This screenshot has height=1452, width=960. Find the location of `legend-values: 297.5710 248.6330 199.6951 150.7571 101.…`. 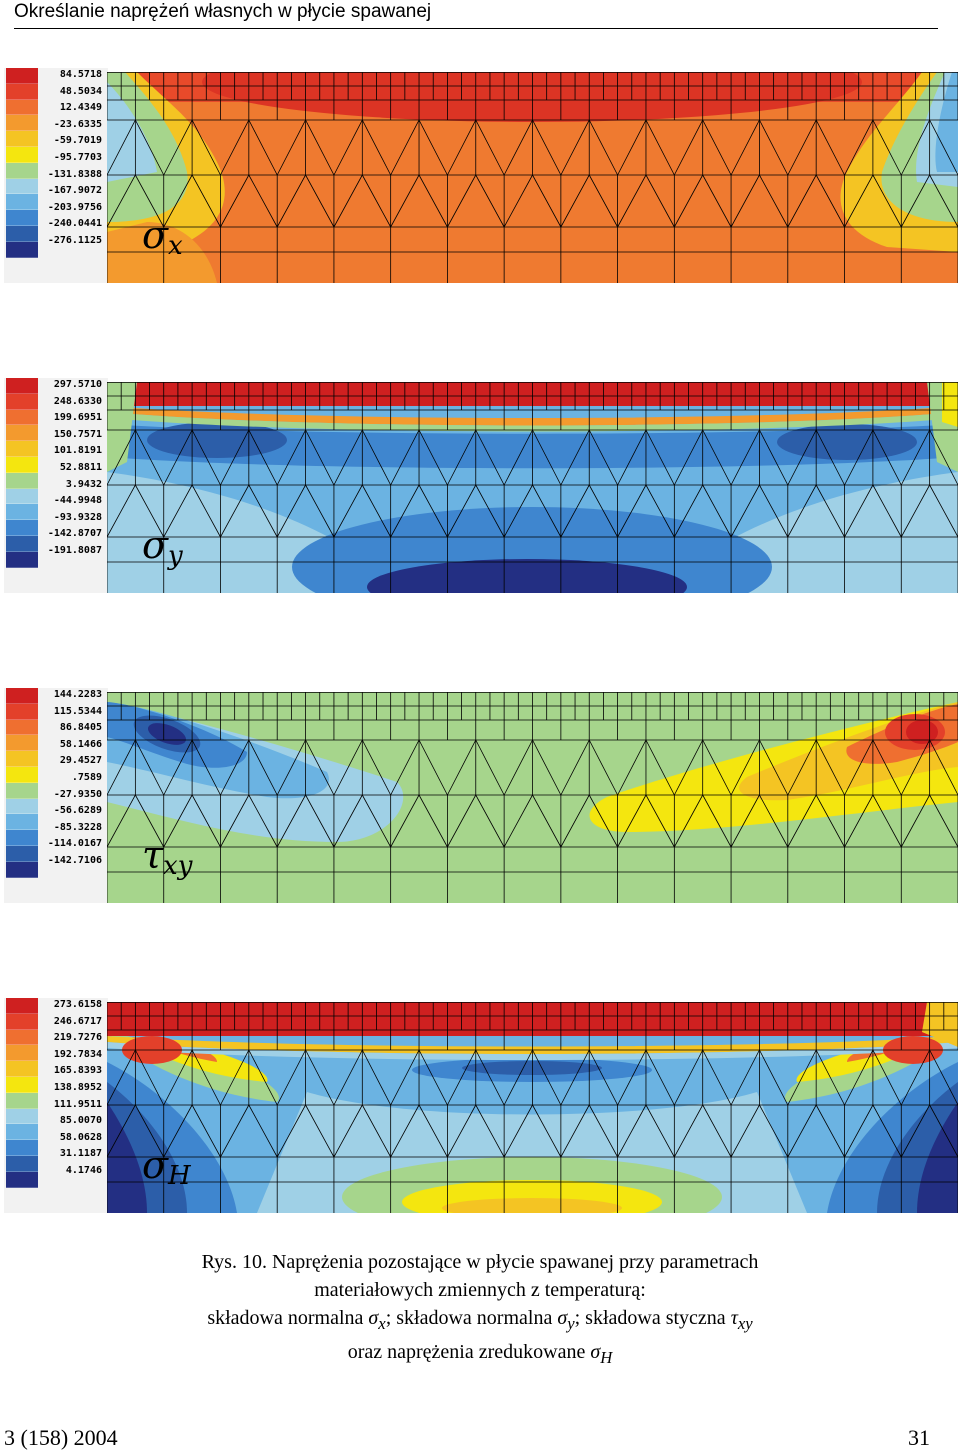

legend-values: 297.5710 248.6330 199.6951 150.7571 101.… is located at coordinates (72, 469).